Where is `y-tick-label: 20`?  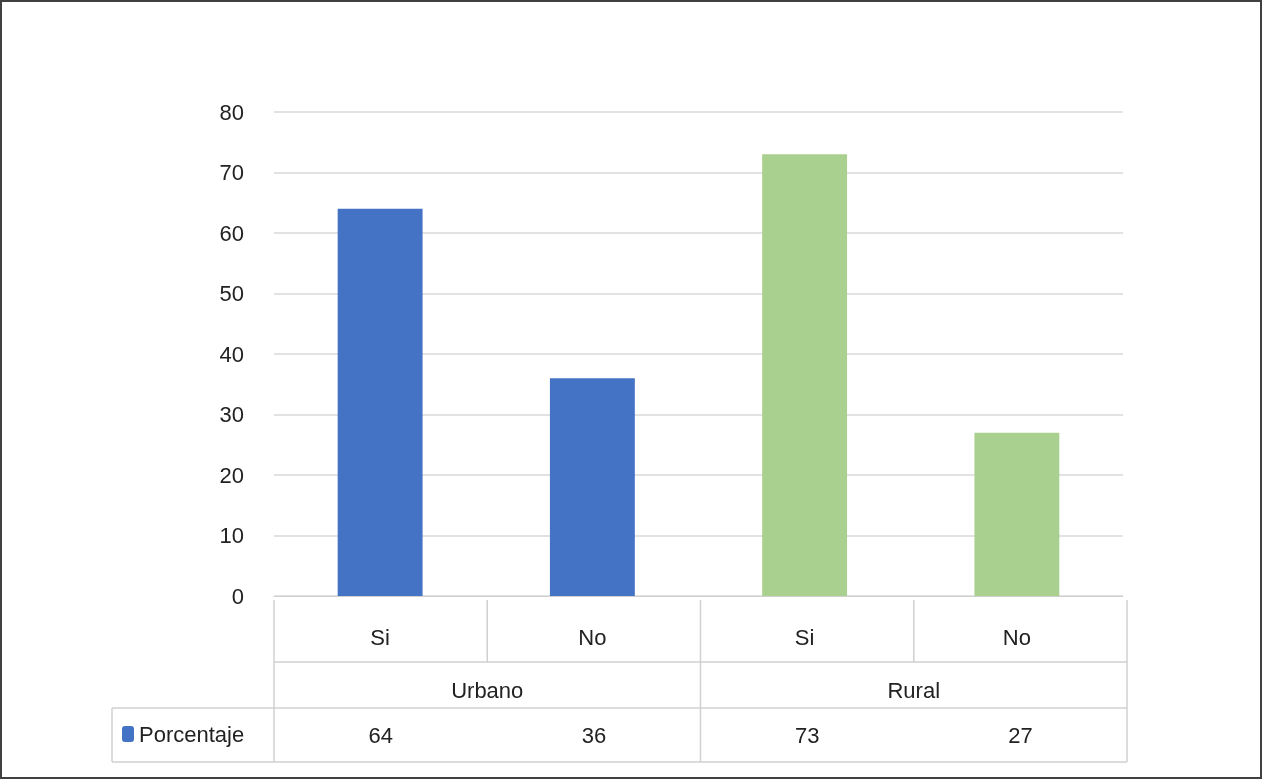
y-tick-label: 20 is located at coordinates (231, 475).